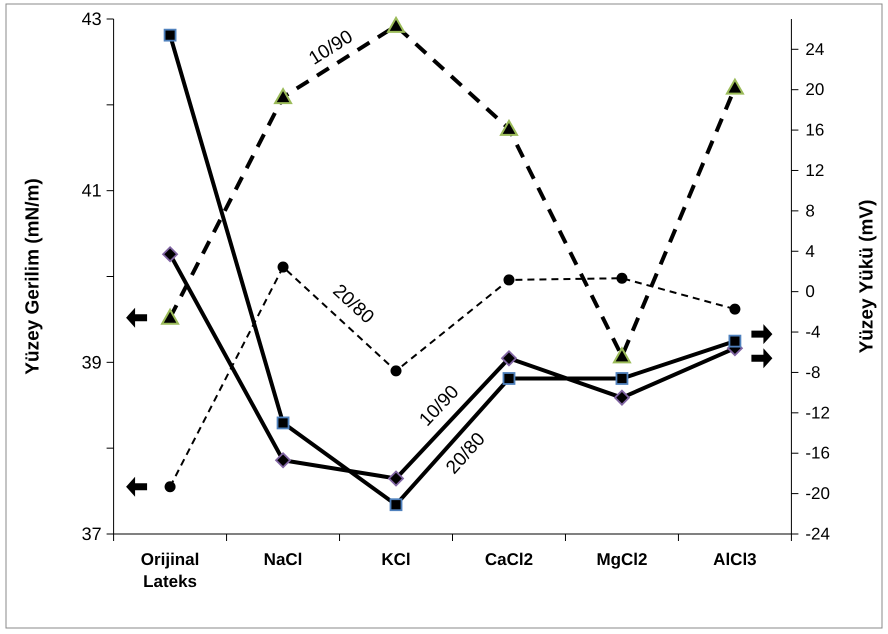  What do you see at coordinates (813, 332) in the screenshot?
I see `y2-tick-label: -4` at bounding box center [813, 332].